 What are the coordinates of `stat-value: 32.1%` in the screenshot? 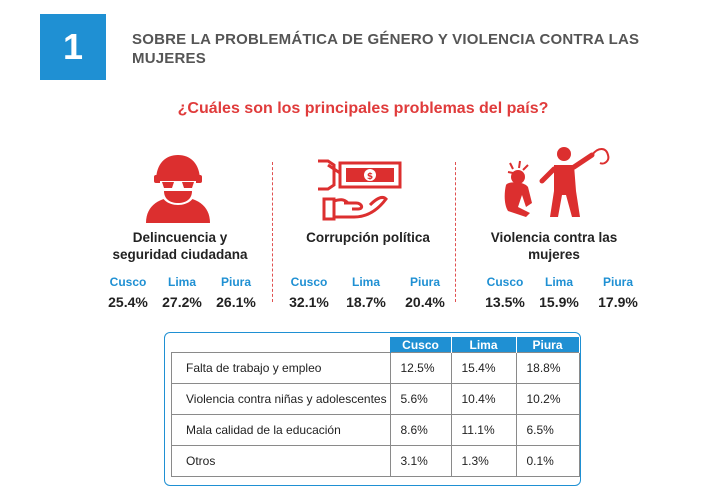 It's located at (309, 302).